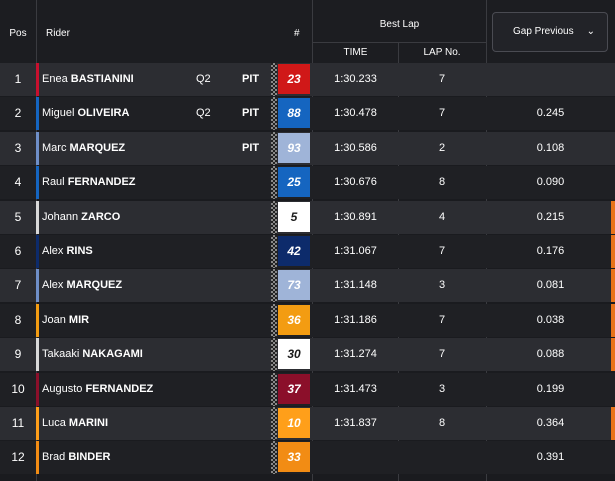 The image size is (615, 481). Describe the element at coordinates (18, 251) in the screenshot. I see `position-cell: 6` at that location.